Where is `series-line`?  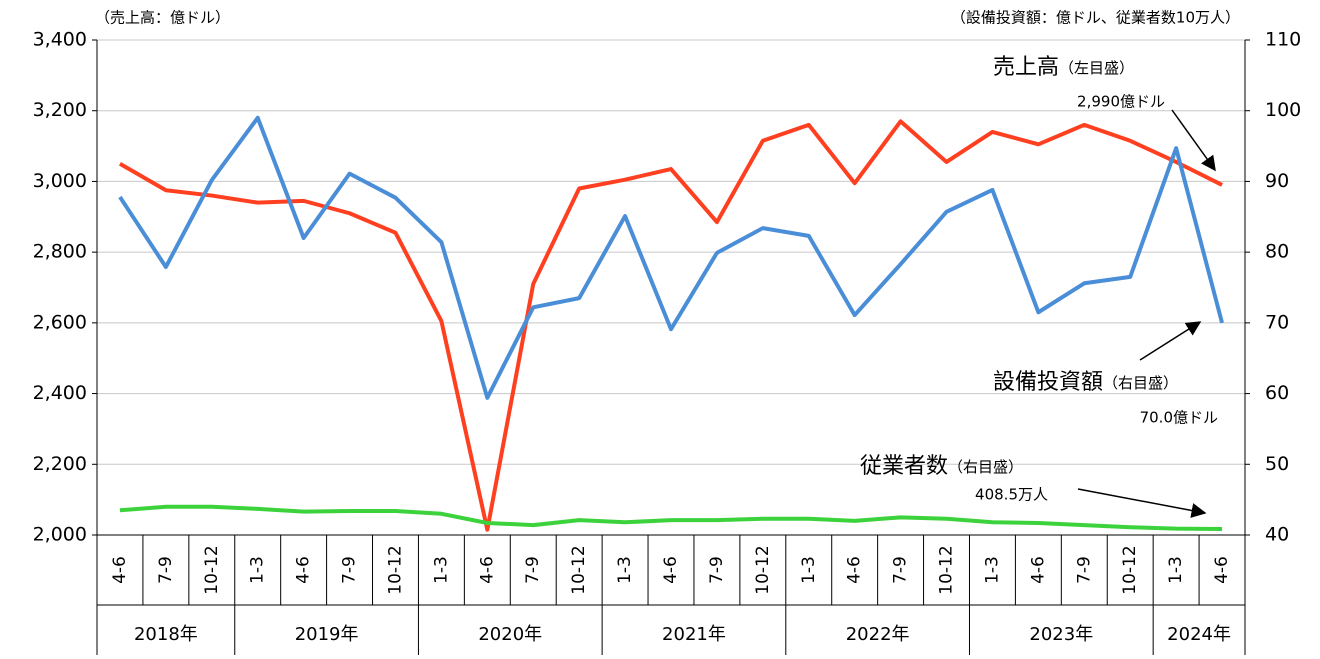
series-line is located at coordinates (671, 517).